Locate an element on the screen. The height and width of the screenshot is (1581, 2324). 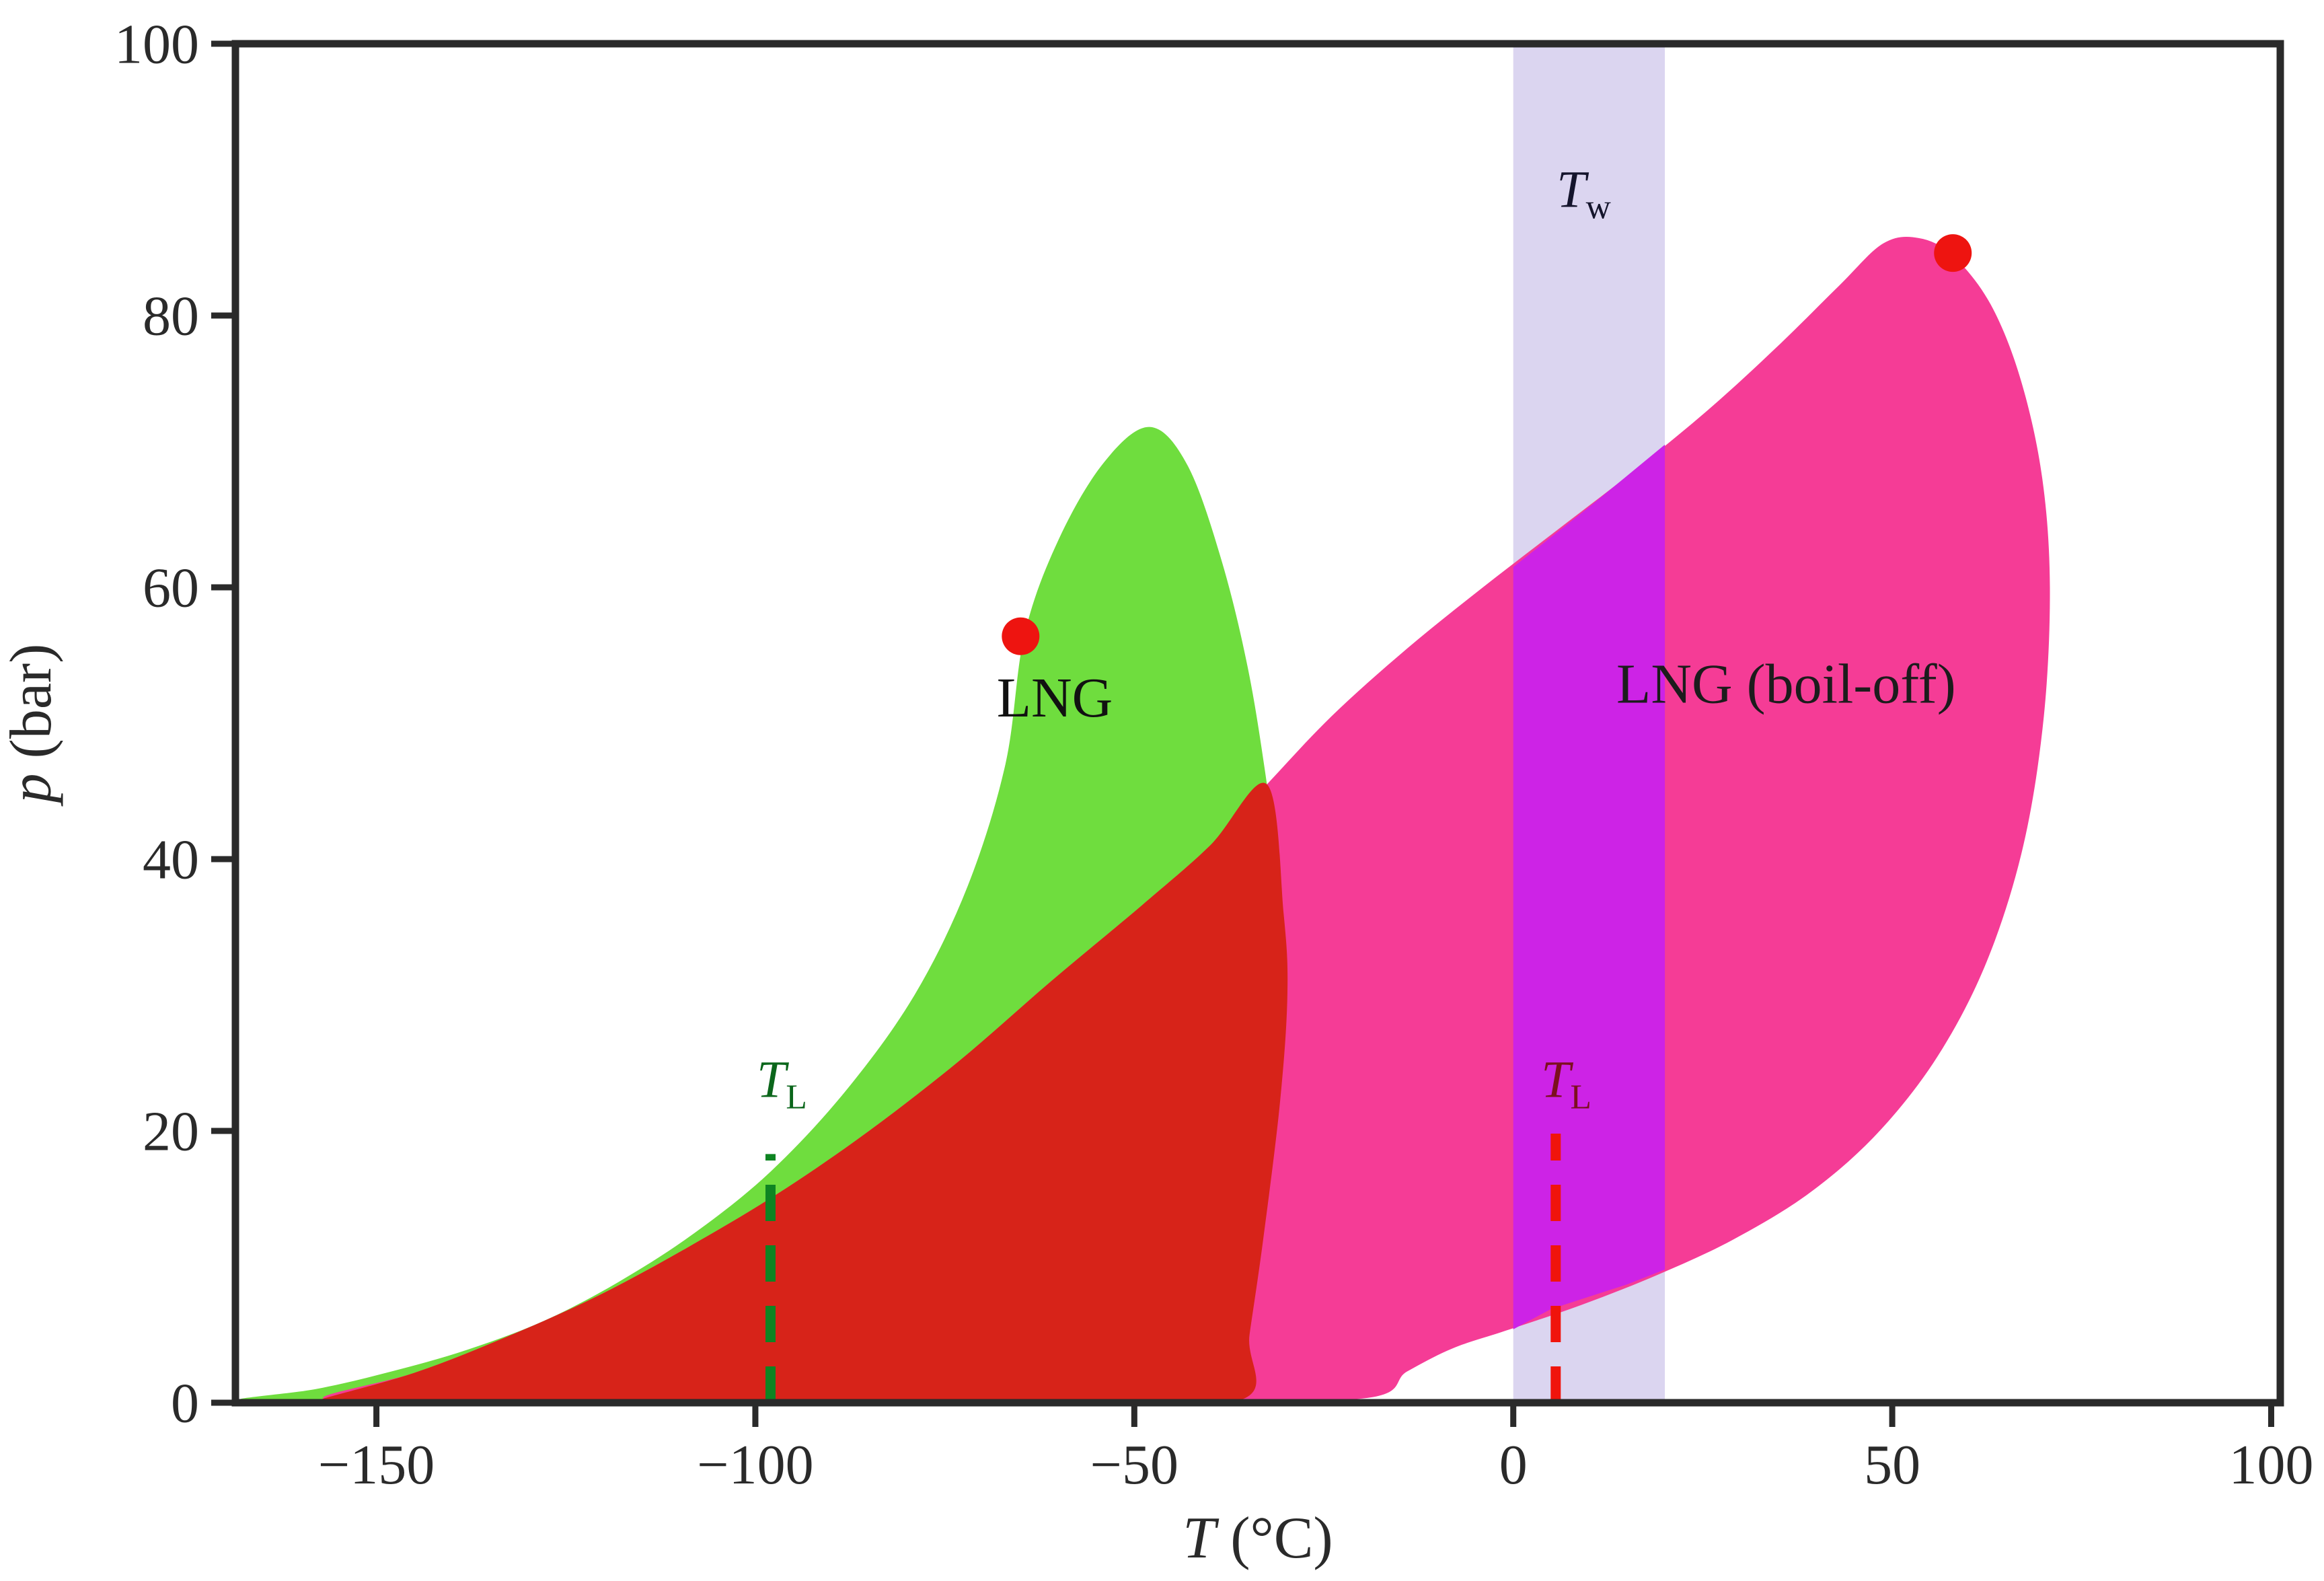
critical-point-lng is located at coordinates (1021, 636).